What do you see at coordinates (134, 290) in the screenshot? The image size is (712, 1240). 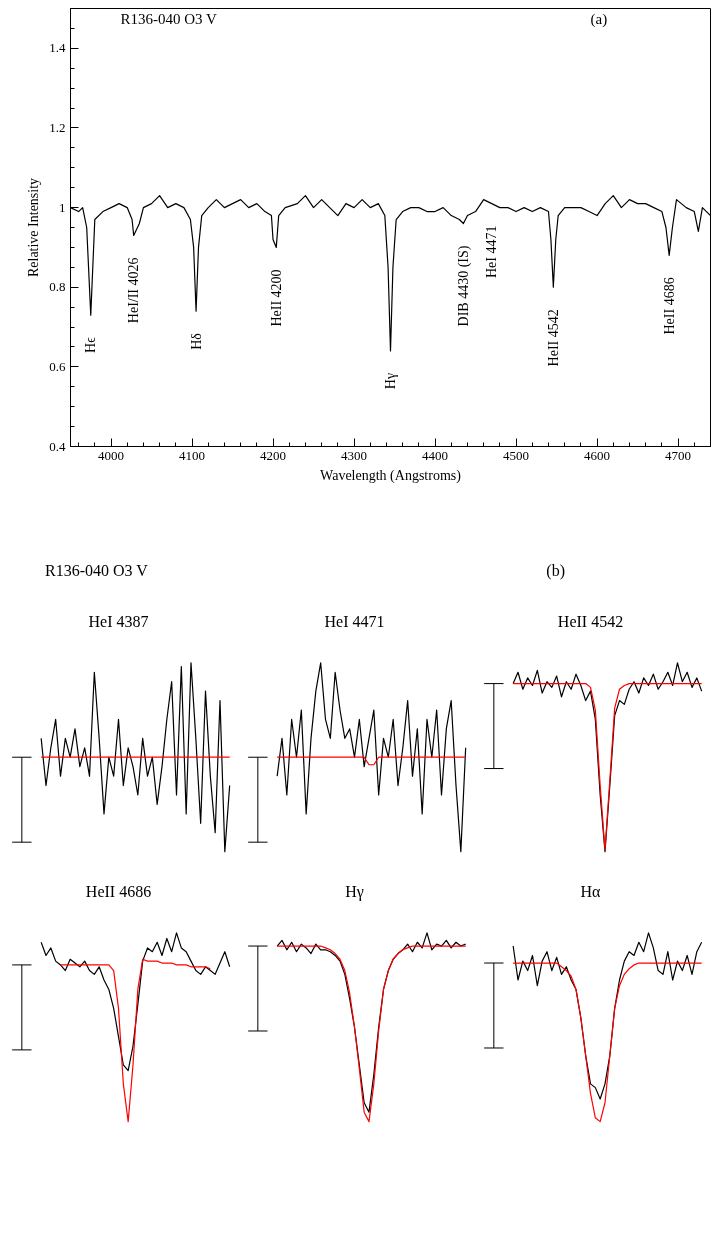 I see `annotation: HeI/II 4026` at bounding box center [134, 290].